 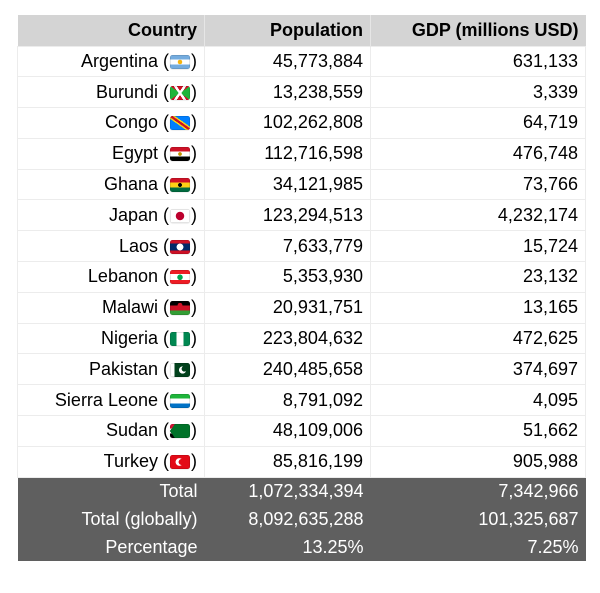 I want to click on country-name: Pakistan (, so click(x=128, y=368).